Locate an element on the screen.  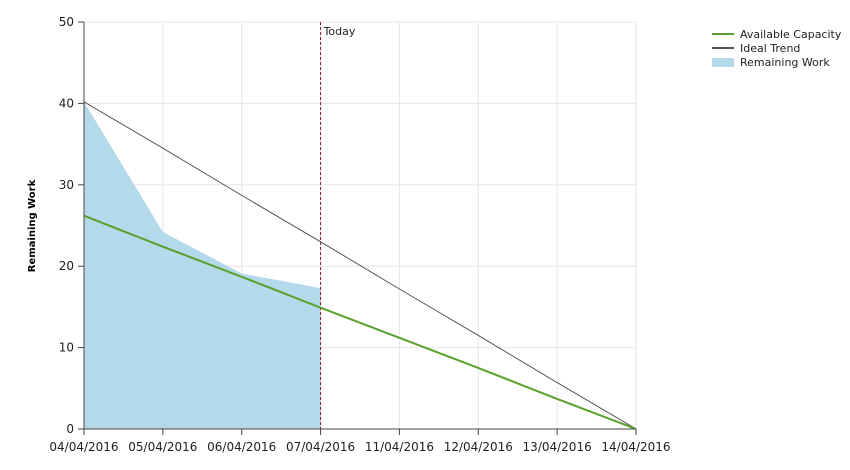
x-tick-label: 12/04/2016 is located at coordinates (478, 447).